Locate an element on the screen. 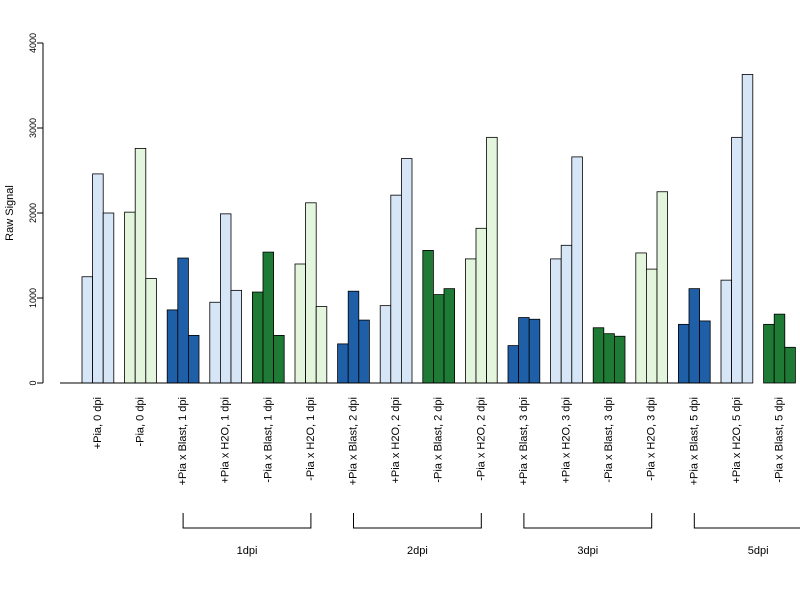  group-label: 3dpi is located at coordinates (587, 551).